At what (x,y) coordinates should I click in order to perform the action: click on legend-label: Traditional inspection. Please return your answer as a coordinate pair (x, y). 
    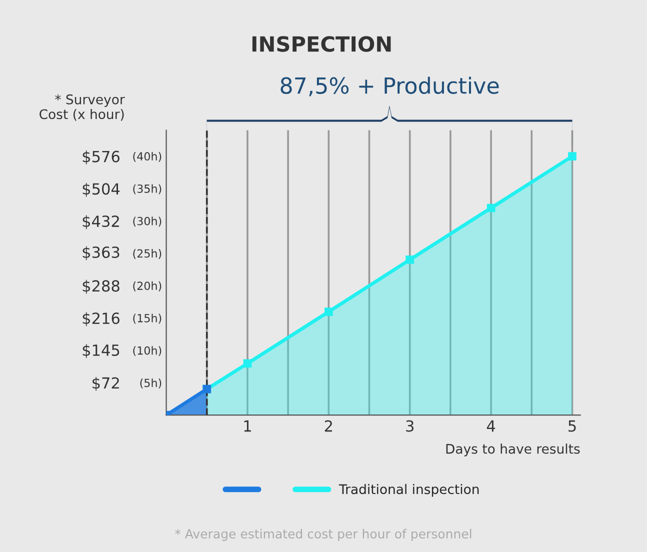
    Looking at the image, I should click on (408, 490).